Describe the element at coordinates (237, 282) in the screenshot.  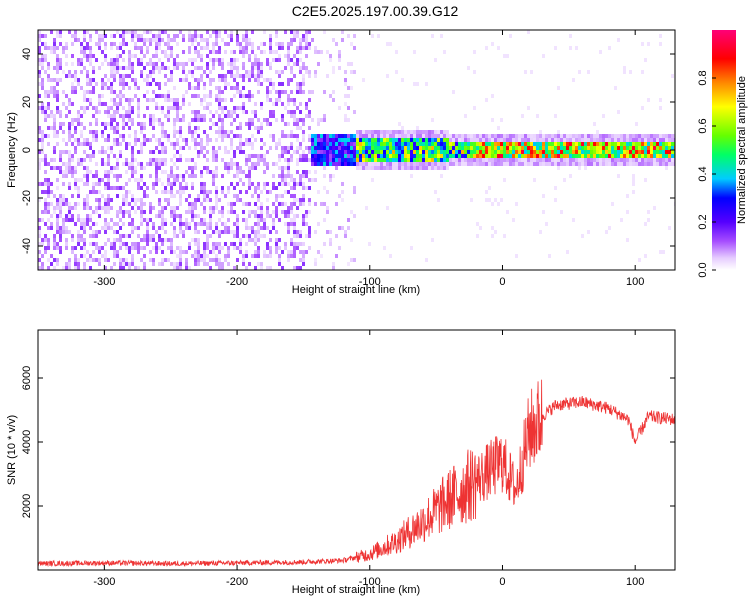
I see `x-tick-label: -200` at that location.